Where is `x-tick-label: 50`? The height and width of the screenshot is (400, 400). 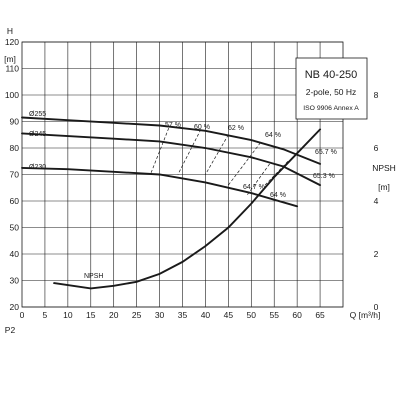 x-tick-label: 50 is located at coordinates (252, 315).